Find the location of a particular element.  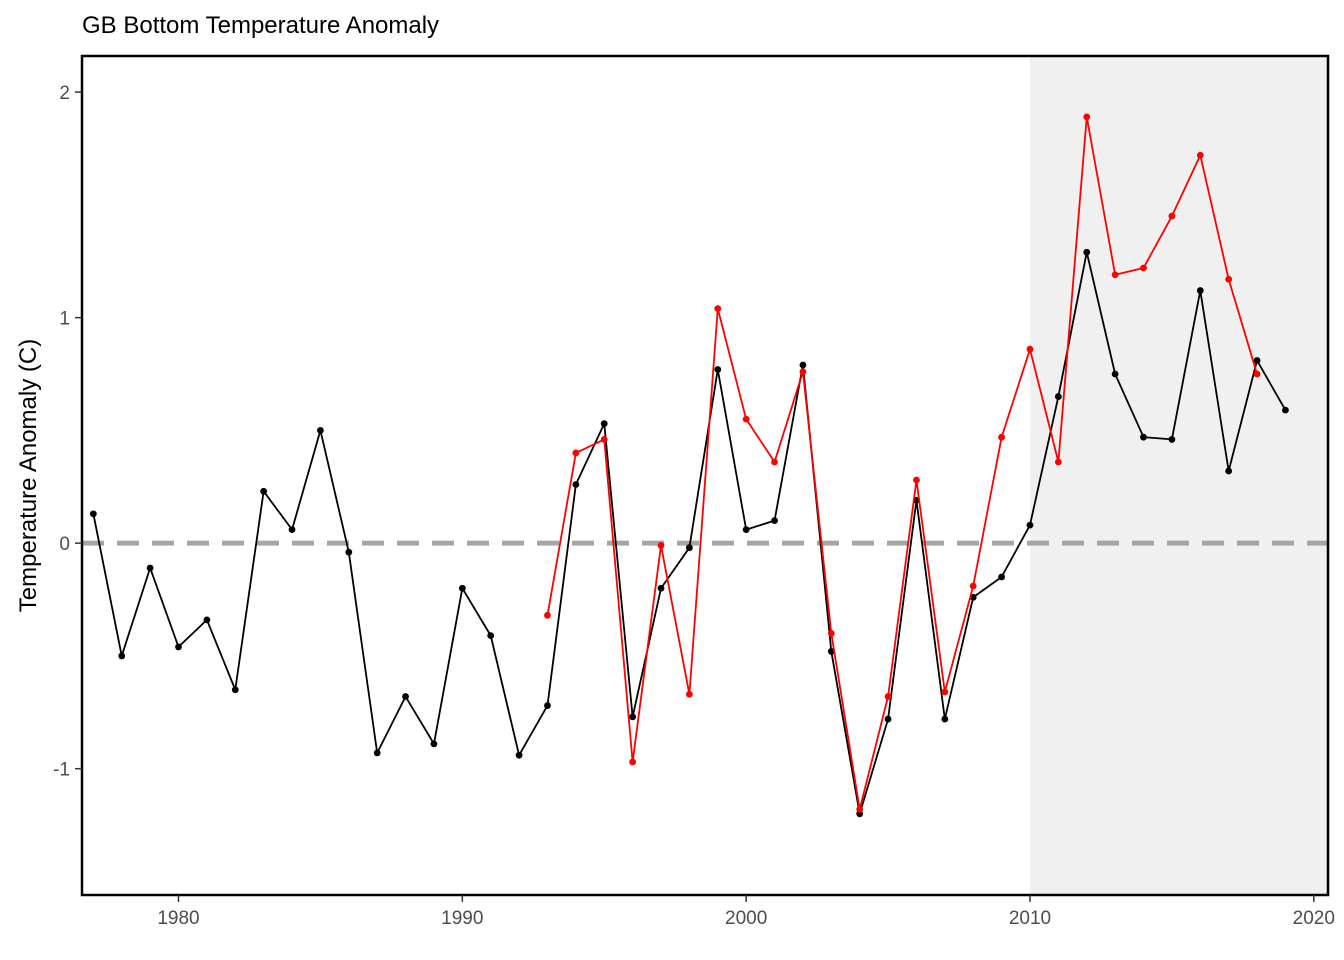

y-tick-label: -1 is located at coordinates (61, 770).